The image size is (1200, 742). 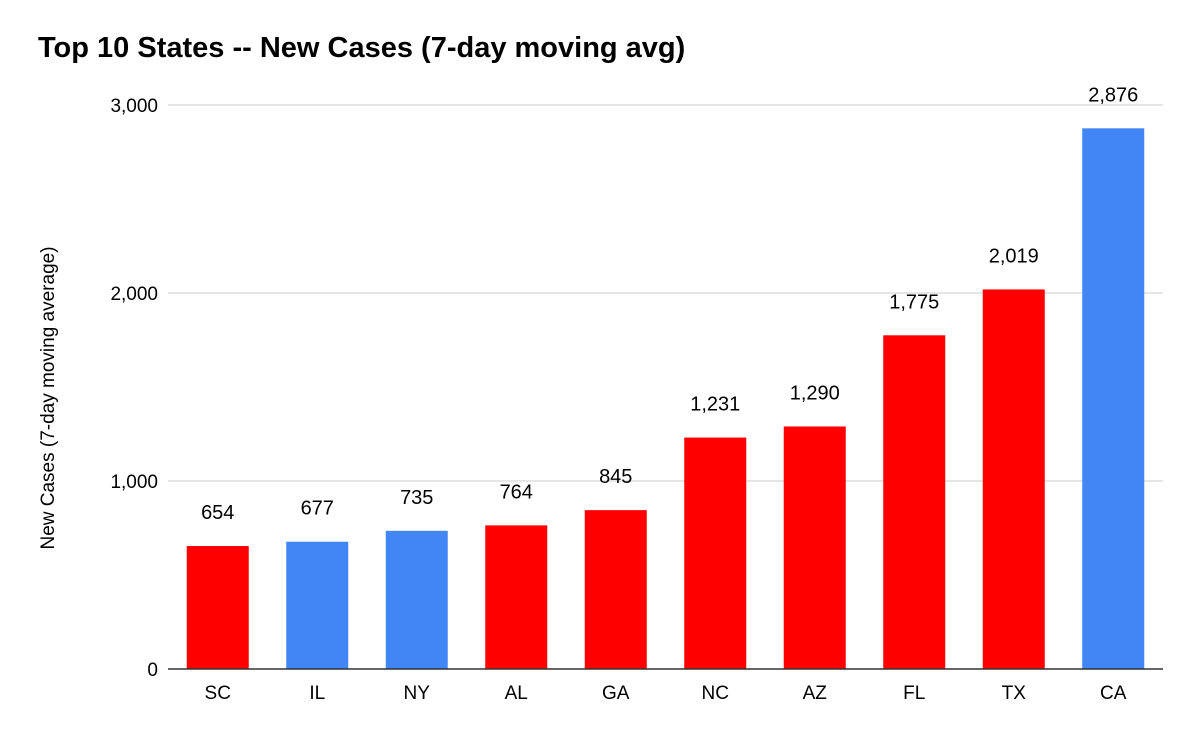 What do you see at coordinates (134, 388) in the screenshot?
I see `y-axis-ticks: 0 1,000 2,000 3,000` at bounding box center [134, 388].